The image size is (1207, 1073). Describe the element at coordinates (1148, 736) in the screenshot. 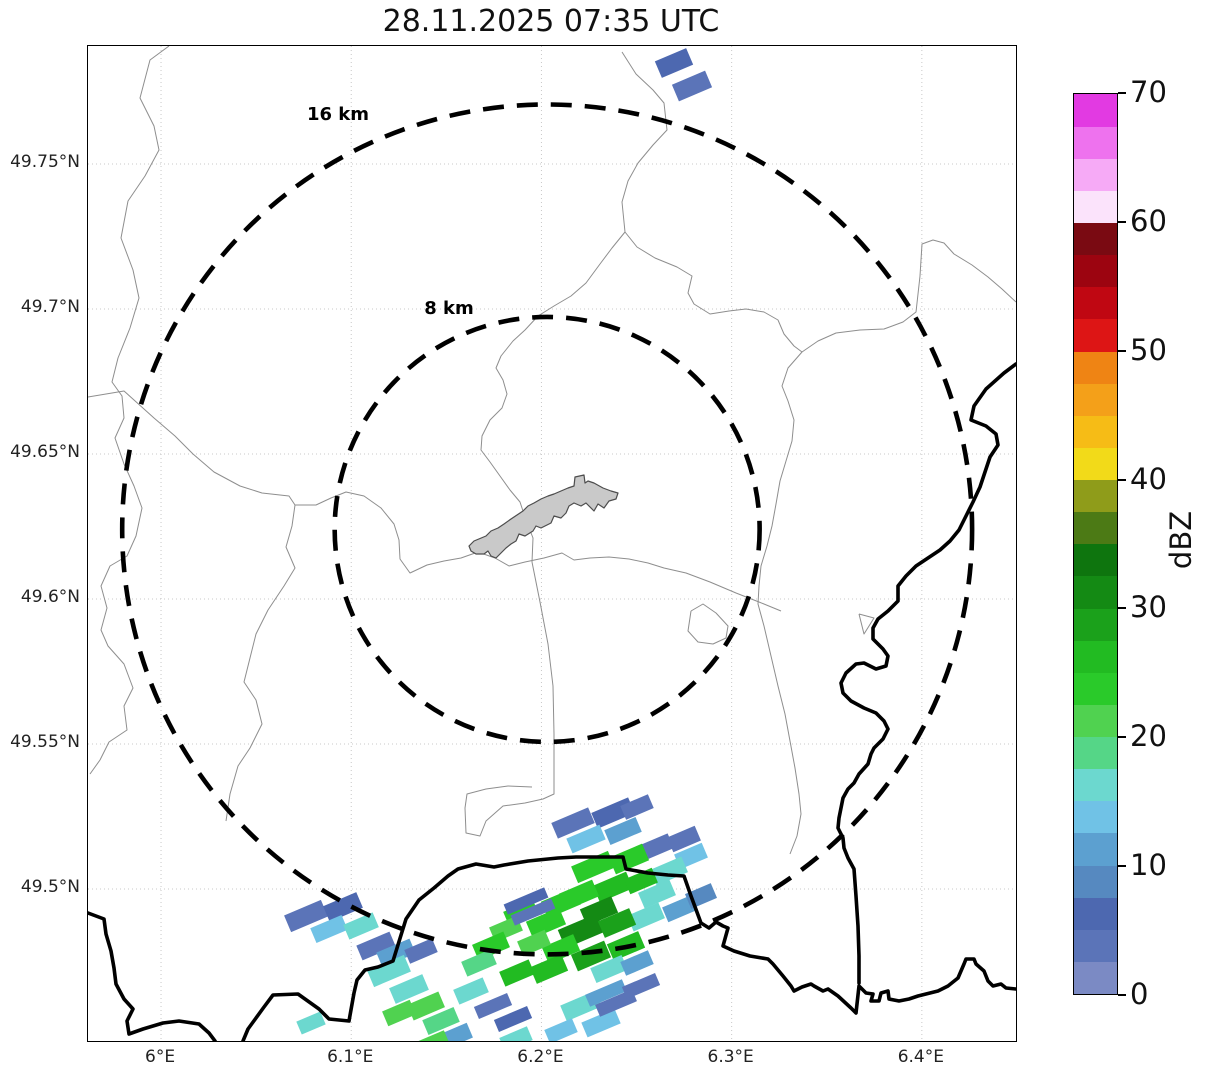

I see `colorbar-tick-label: 20` at that location.